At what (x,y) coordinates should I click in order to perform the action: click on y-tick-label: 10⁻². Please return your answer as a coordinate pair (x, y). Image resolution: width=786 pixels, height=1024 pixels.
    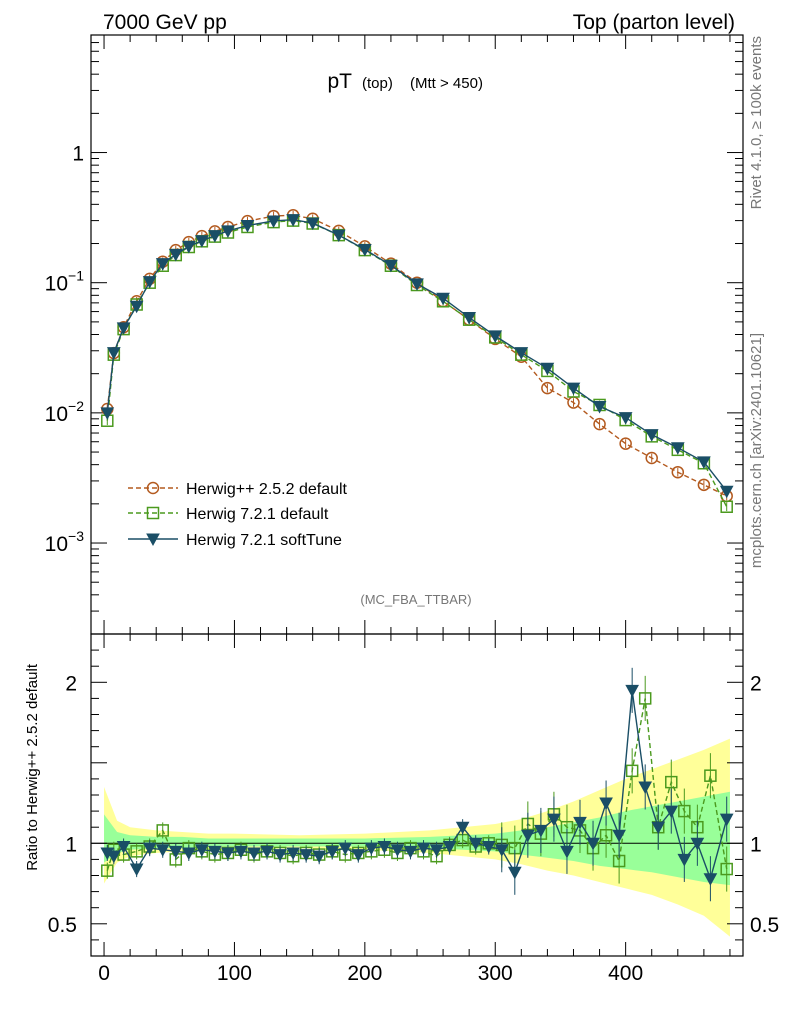
    Looking at the image, I should click on (65, 412).